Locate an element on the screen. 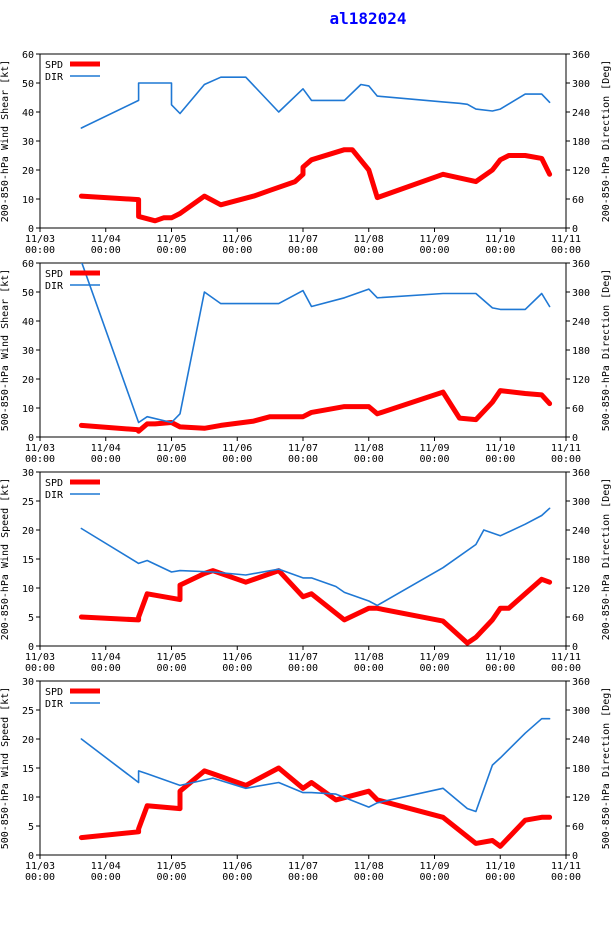 This screenshot has height=936, width=614. y-tick-label: 15 is located at coordinates (28, 560).